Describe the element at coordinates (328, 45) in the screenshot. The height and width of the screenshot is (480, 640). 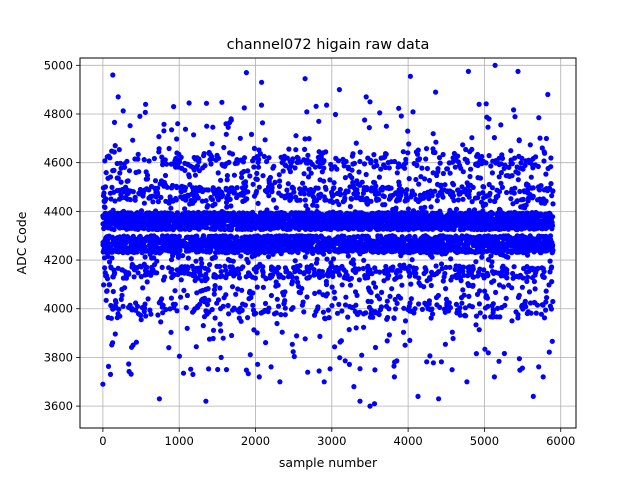
I see `chart-title: channel072 higain raw data` at that location.